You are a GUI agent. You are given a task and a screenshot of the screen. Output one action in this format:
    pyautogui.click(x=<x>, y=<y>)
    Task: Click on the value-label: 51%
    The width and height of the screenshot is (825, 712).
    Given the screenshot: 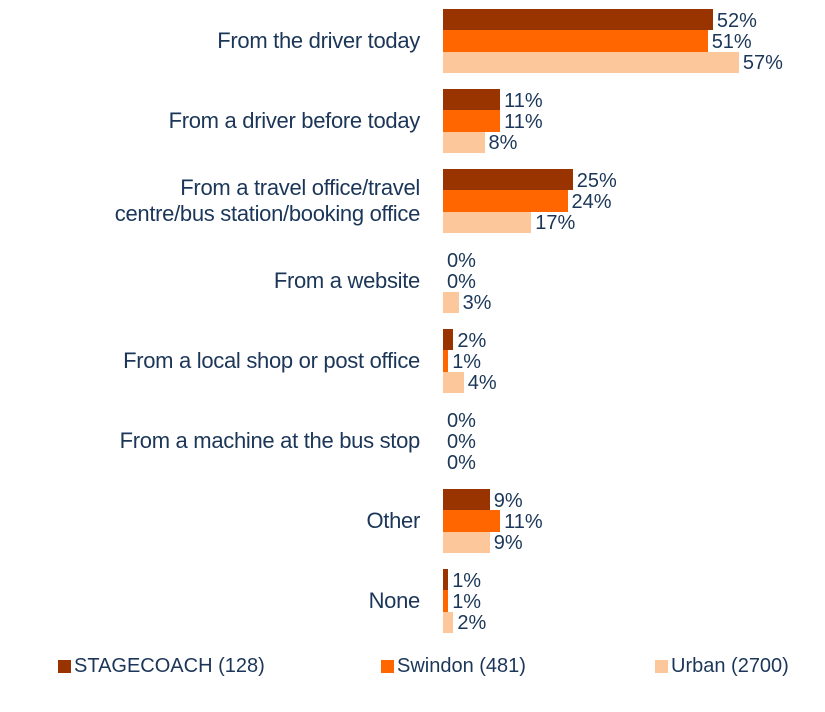 What is the action you would take?
    pyautogui.click(x=731, y=41)
    